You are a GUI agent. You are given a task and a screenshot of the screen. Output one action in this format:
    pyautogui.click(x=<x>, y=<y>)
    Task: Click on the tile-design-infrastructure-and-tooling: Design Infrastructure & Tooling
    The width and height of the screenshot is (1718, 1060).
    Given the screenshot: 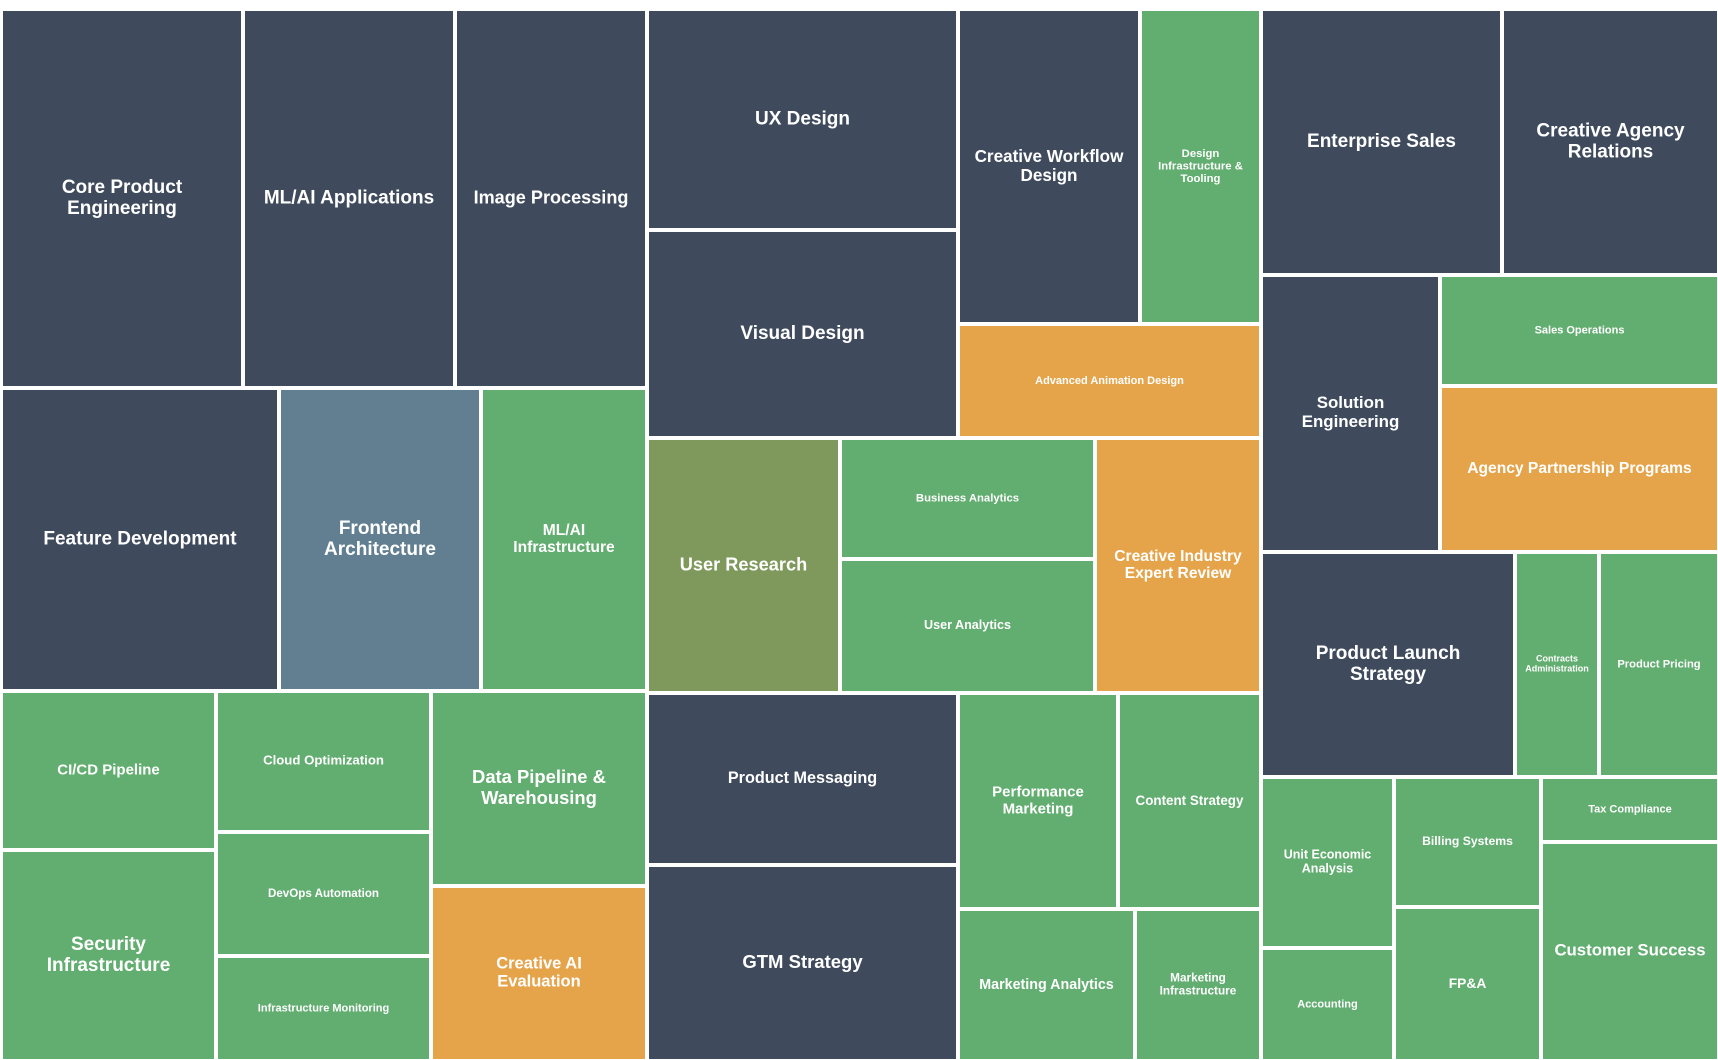 What is the action you would take?
    pyautogui.click(x=1200, y=166)
    